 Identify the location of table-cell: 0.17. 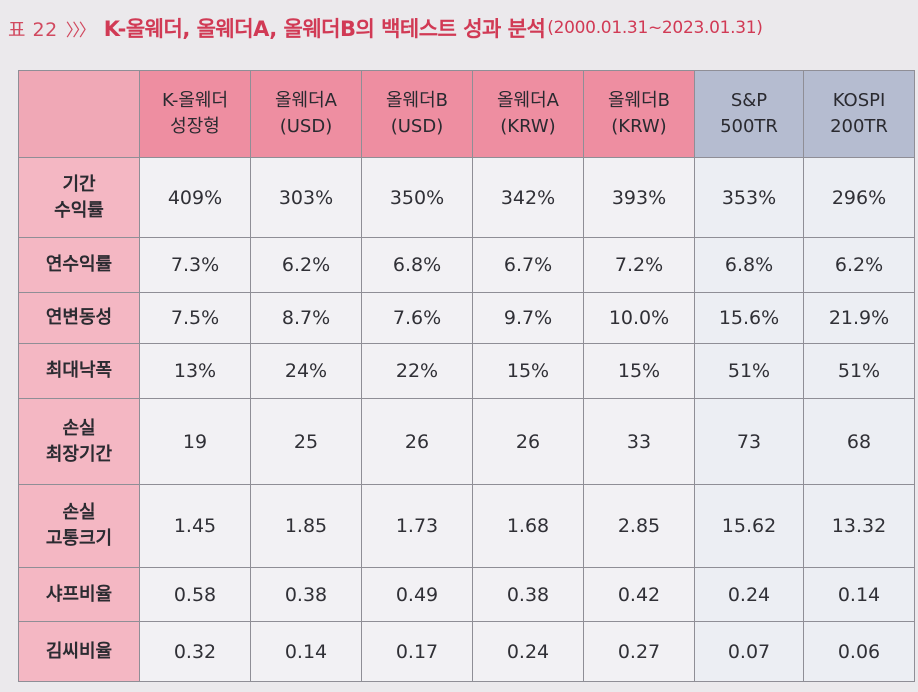
(417, 651).